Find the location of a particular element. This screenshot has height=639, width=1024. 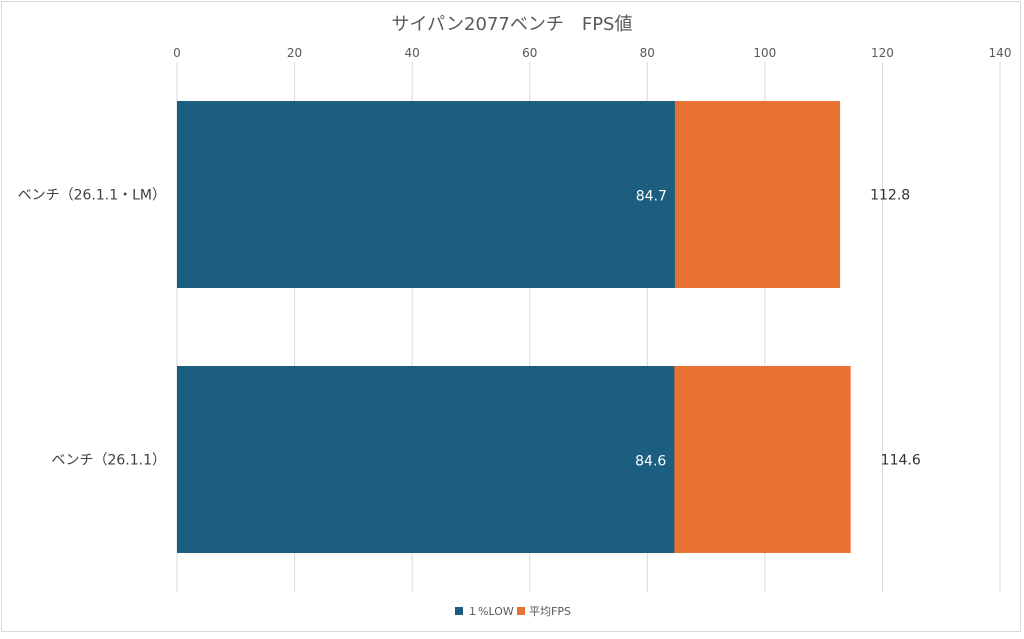

x-tick-label: 0 is located at coordinates (177, 53).